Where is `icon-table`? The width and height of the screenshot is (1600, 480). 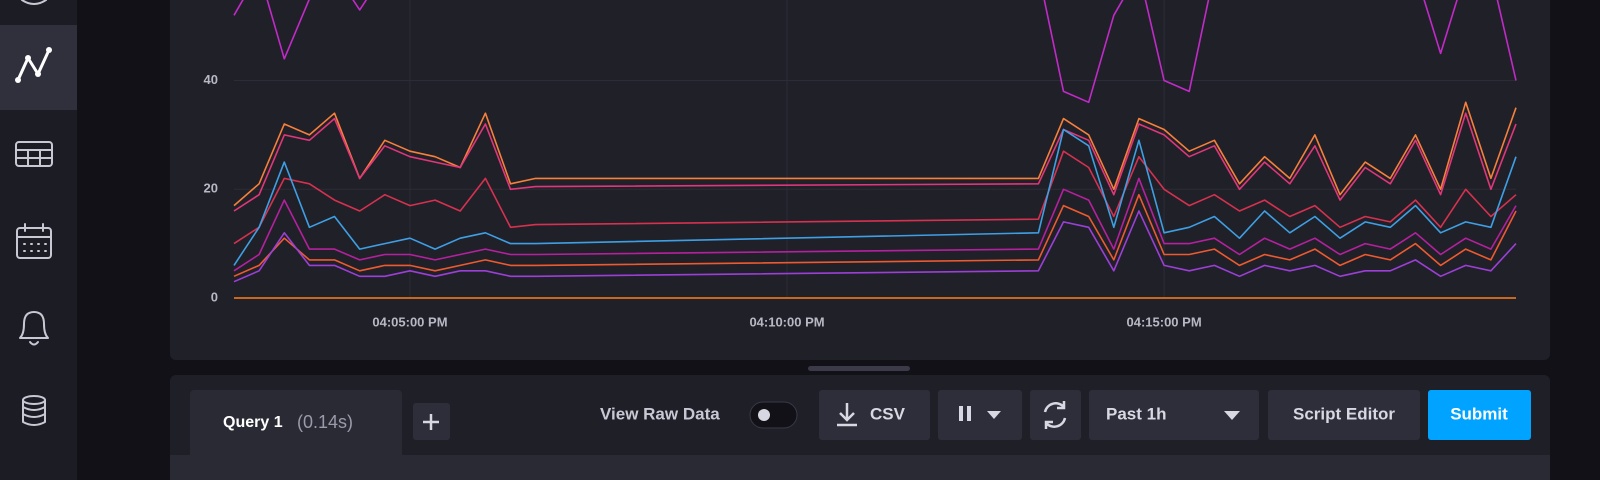
icon-table is located at coordinates (34, 154).